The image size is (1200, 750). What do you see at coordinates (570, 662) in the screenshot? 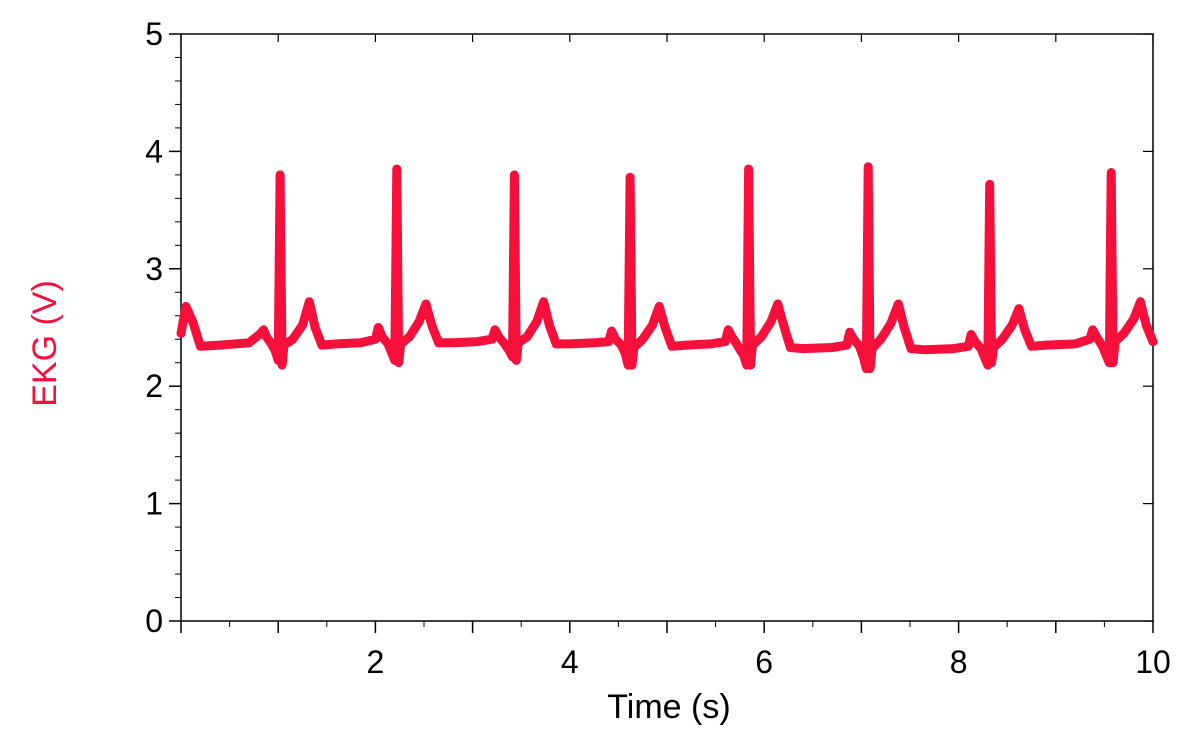
I see `x-tick-label: 4` at bounding box center [570, 662].